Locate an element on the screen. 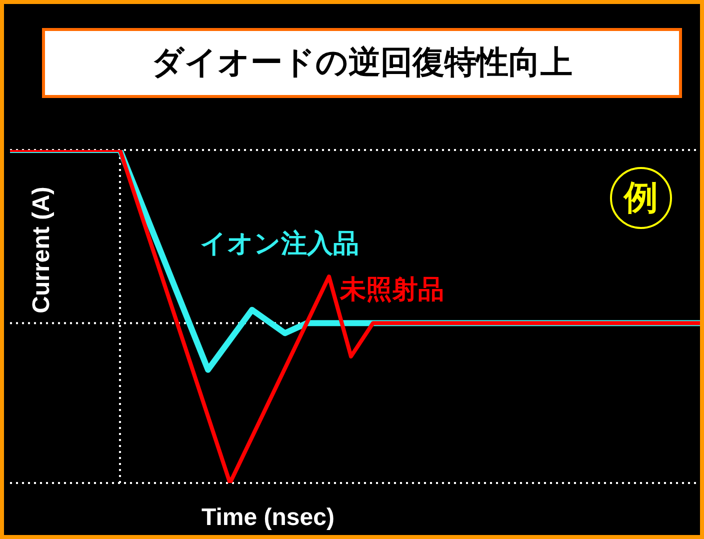  y-axis-title: Current (A) is located at coordinates (42, 250).